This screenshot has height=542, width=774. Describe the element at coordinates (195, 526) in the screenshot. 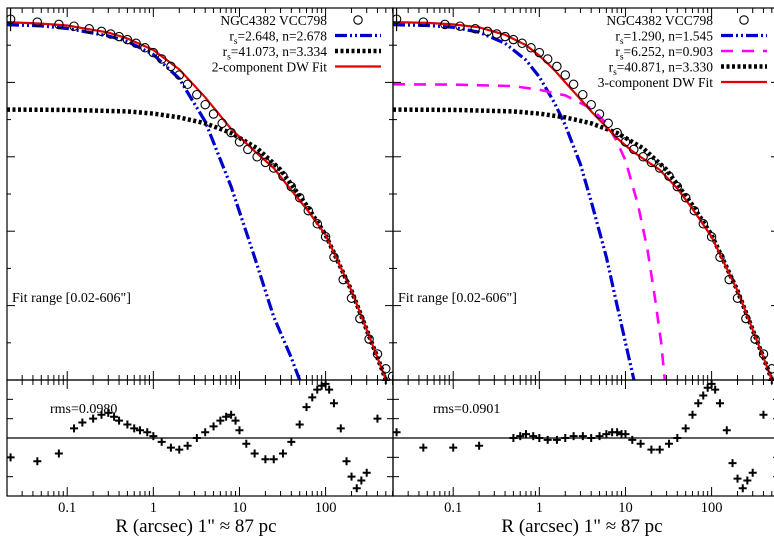

I see `left-x-axis-label: R (arcsec) 1" ≈ 87 pc` at that location.